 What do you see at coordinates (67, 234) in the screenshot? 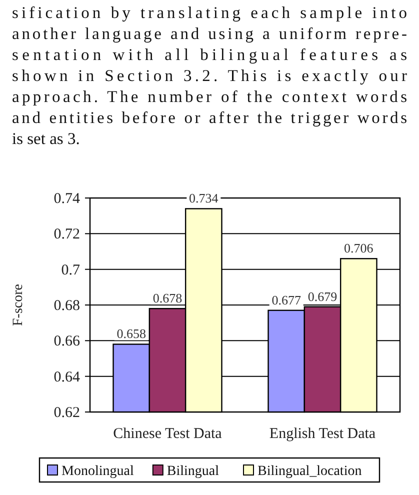
I see `y-tick-label: 0.72` at bounding box center [67, 234].